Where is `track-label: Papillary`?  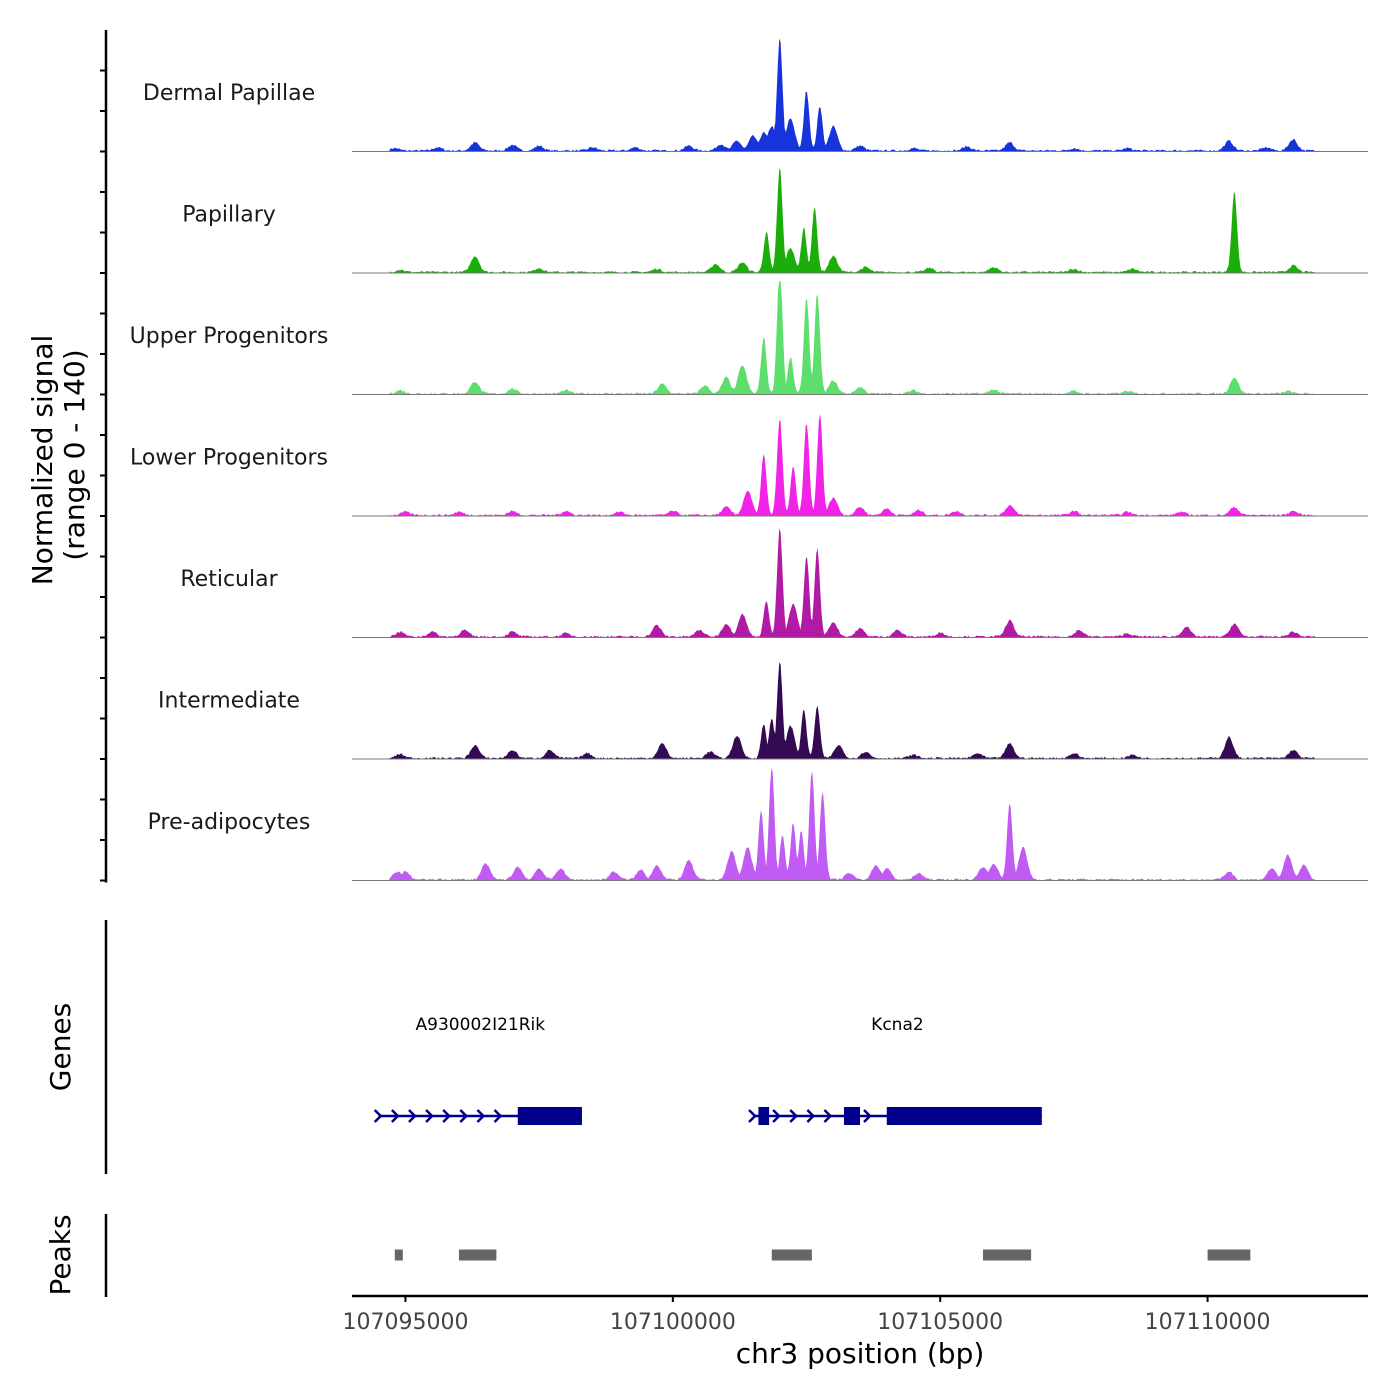 track-label: Papillary is located at coordinates (229, 215).